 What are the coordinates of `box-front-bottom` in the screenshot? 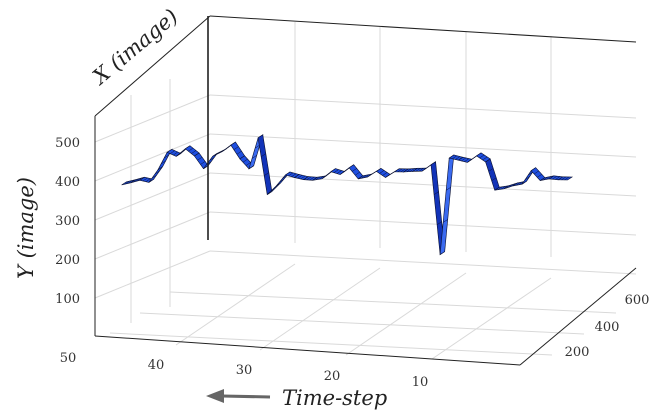 It's located at (307, 350).